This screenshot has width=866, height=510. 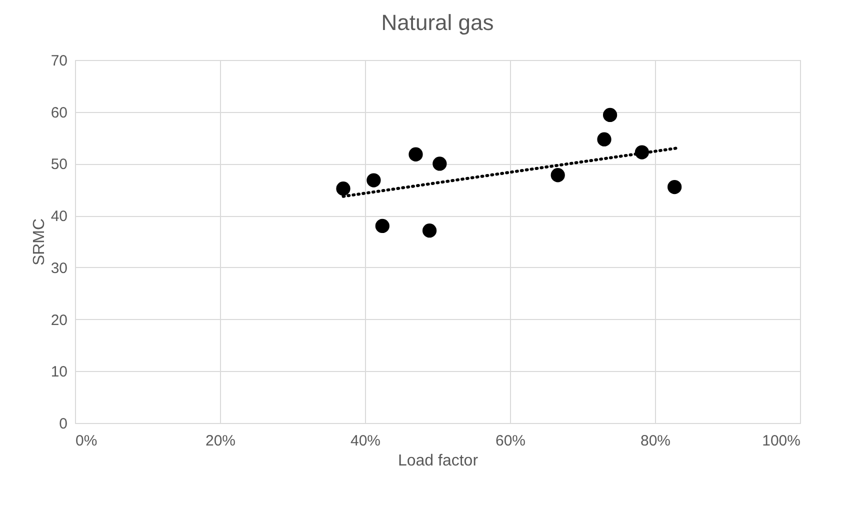 I want to click on y-tick-label: 10, so click(x=59, y=372).